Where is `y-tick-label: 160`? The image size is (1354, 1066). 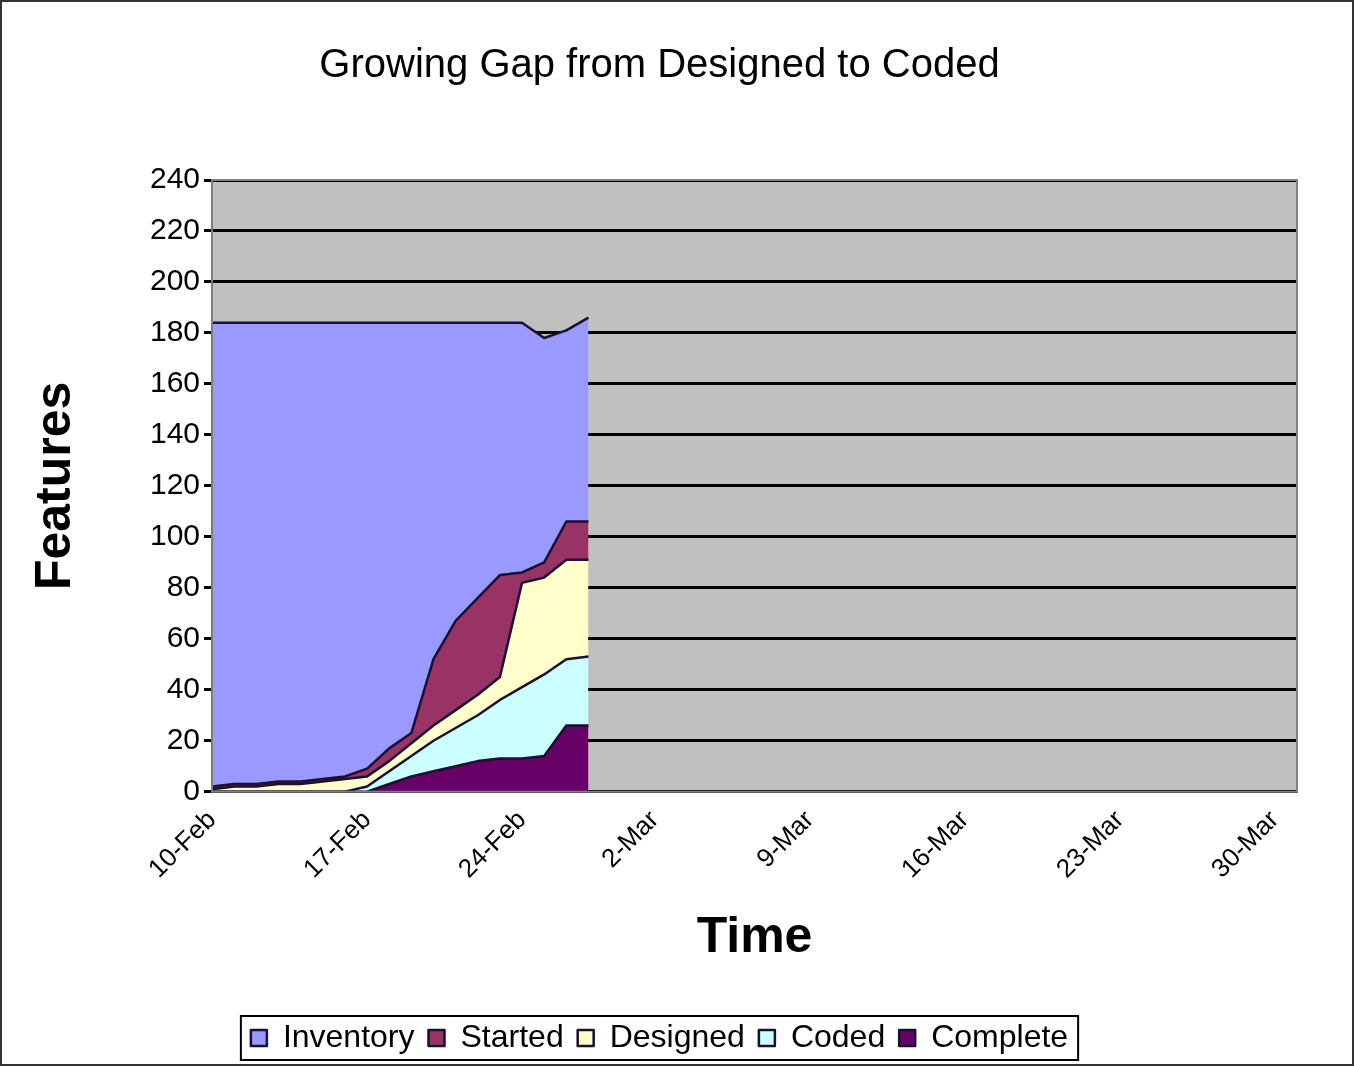 y-tick-label: 160 is located at coordinates (175, 382).